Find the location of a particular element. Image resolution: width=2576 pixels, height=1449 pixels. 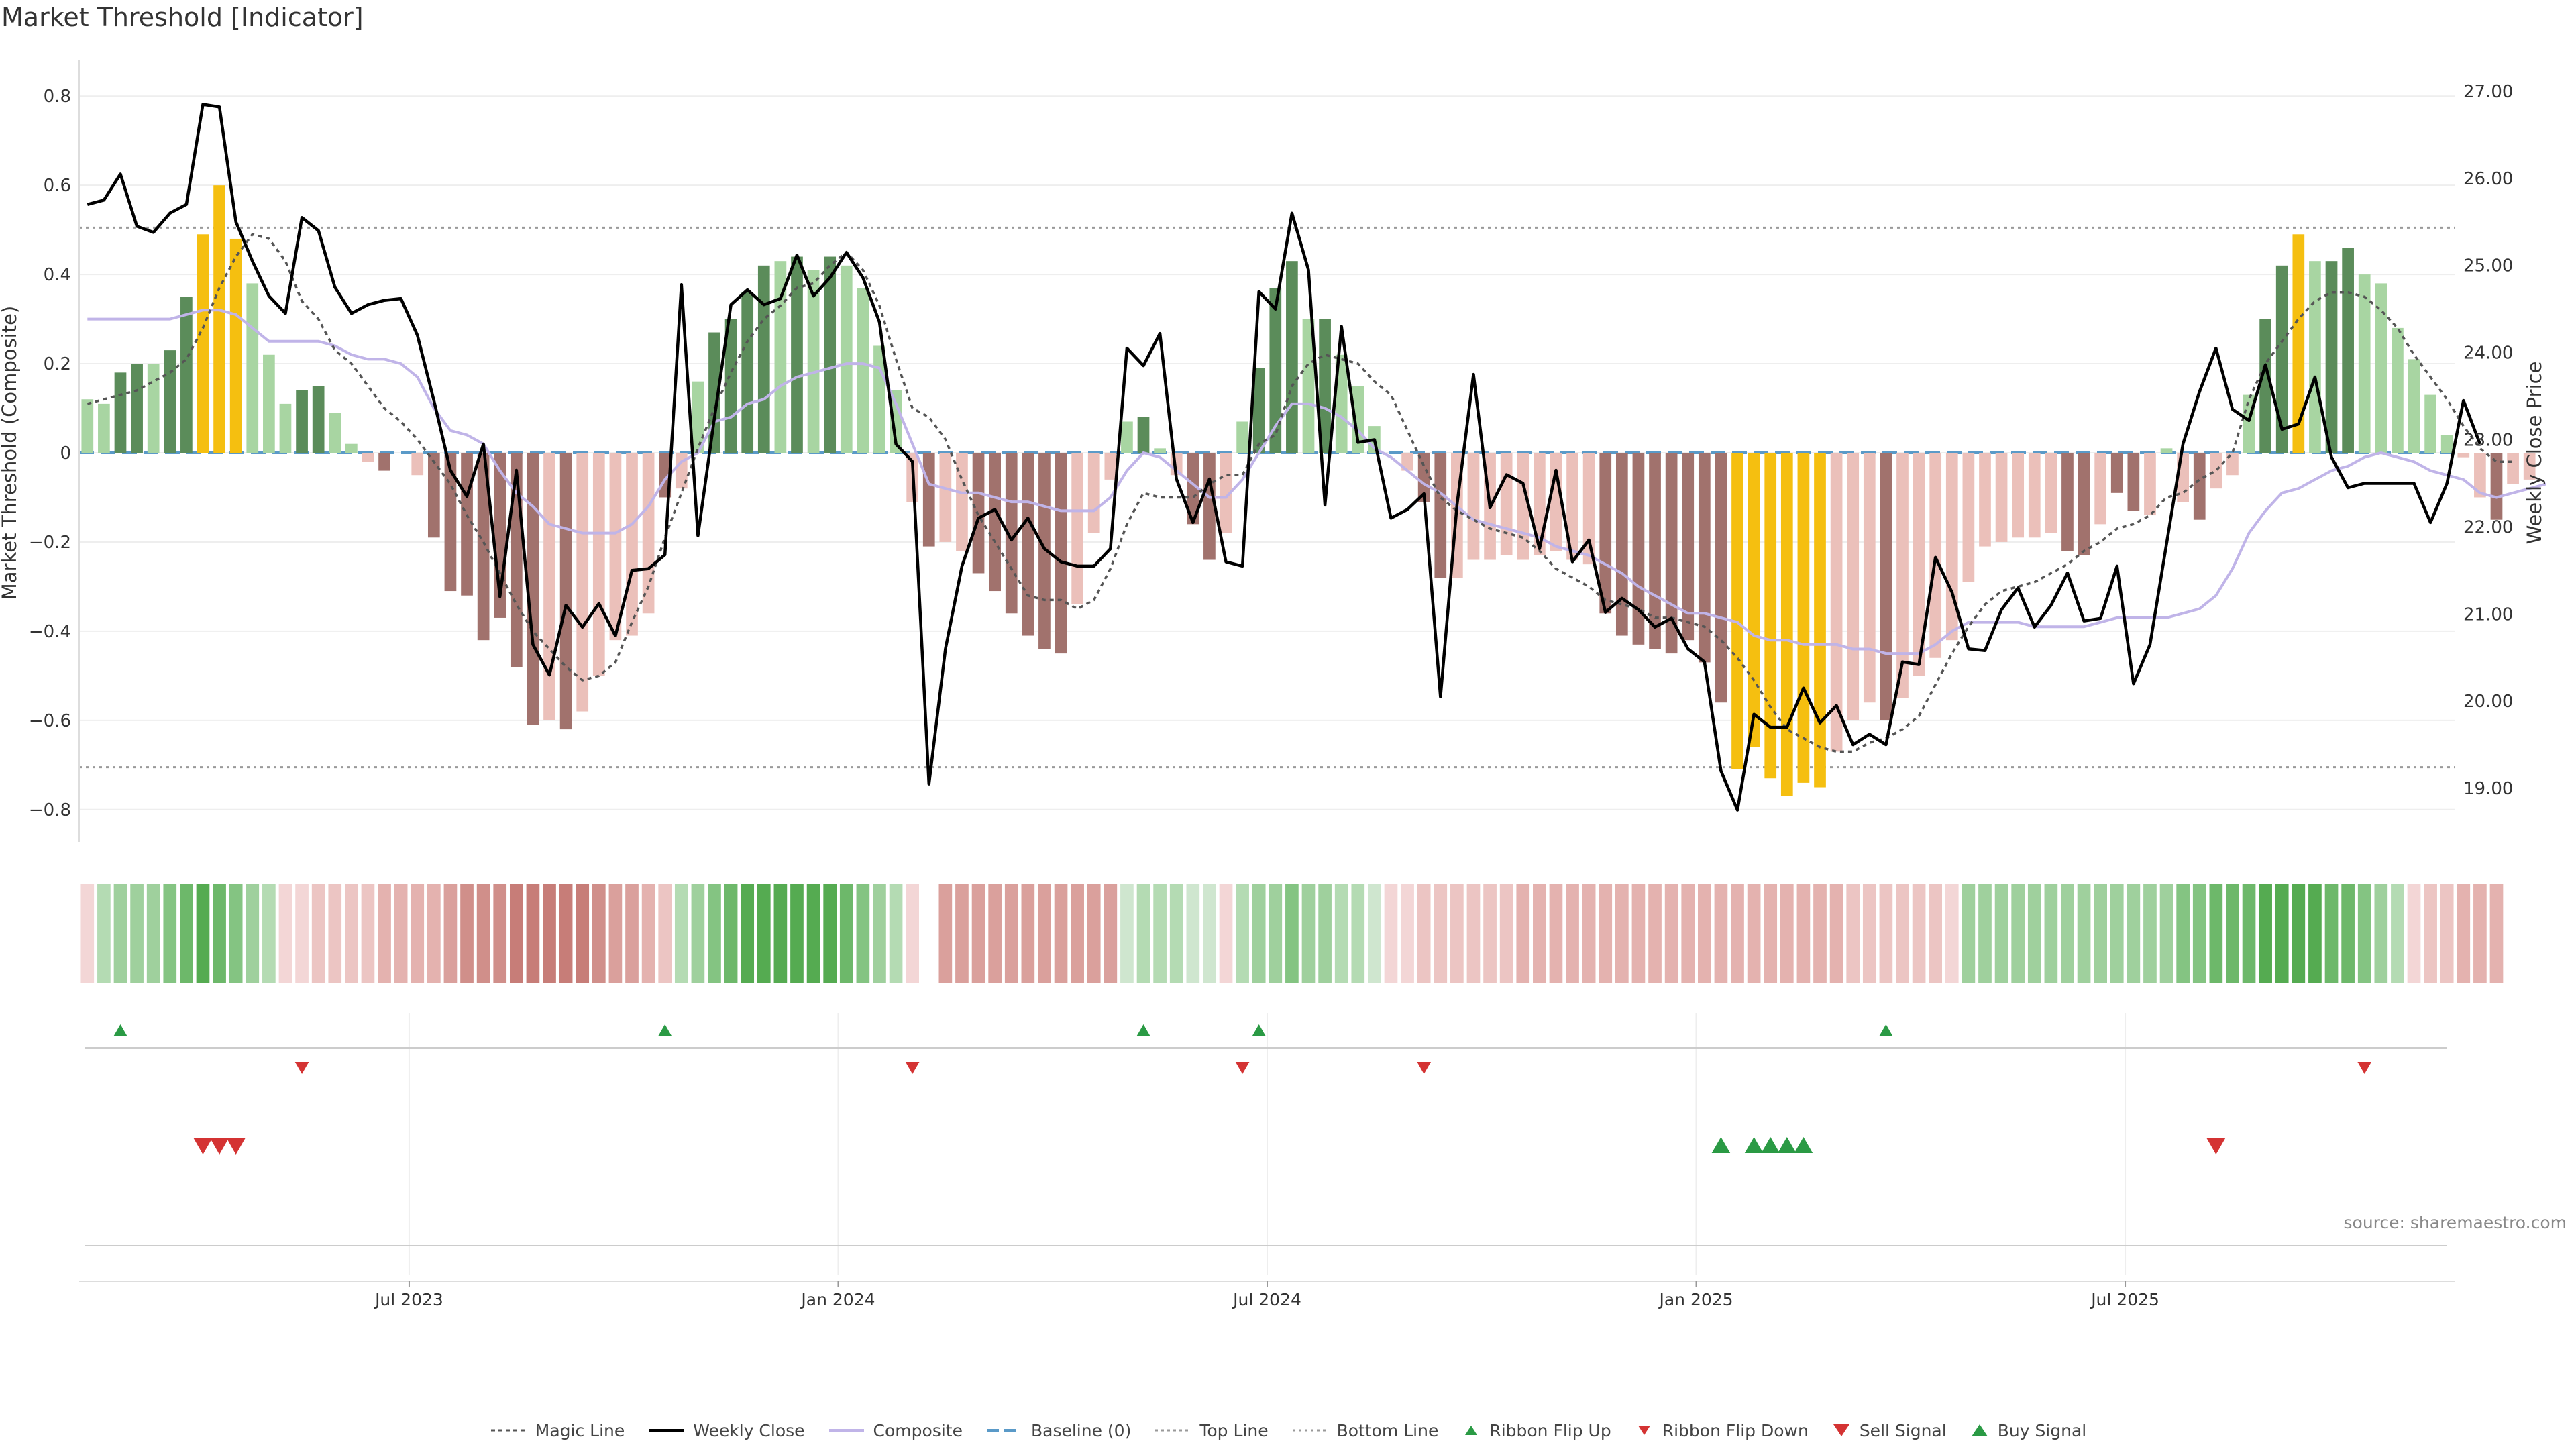

legend-swatch-magic is located at coordinates (508, 1430).